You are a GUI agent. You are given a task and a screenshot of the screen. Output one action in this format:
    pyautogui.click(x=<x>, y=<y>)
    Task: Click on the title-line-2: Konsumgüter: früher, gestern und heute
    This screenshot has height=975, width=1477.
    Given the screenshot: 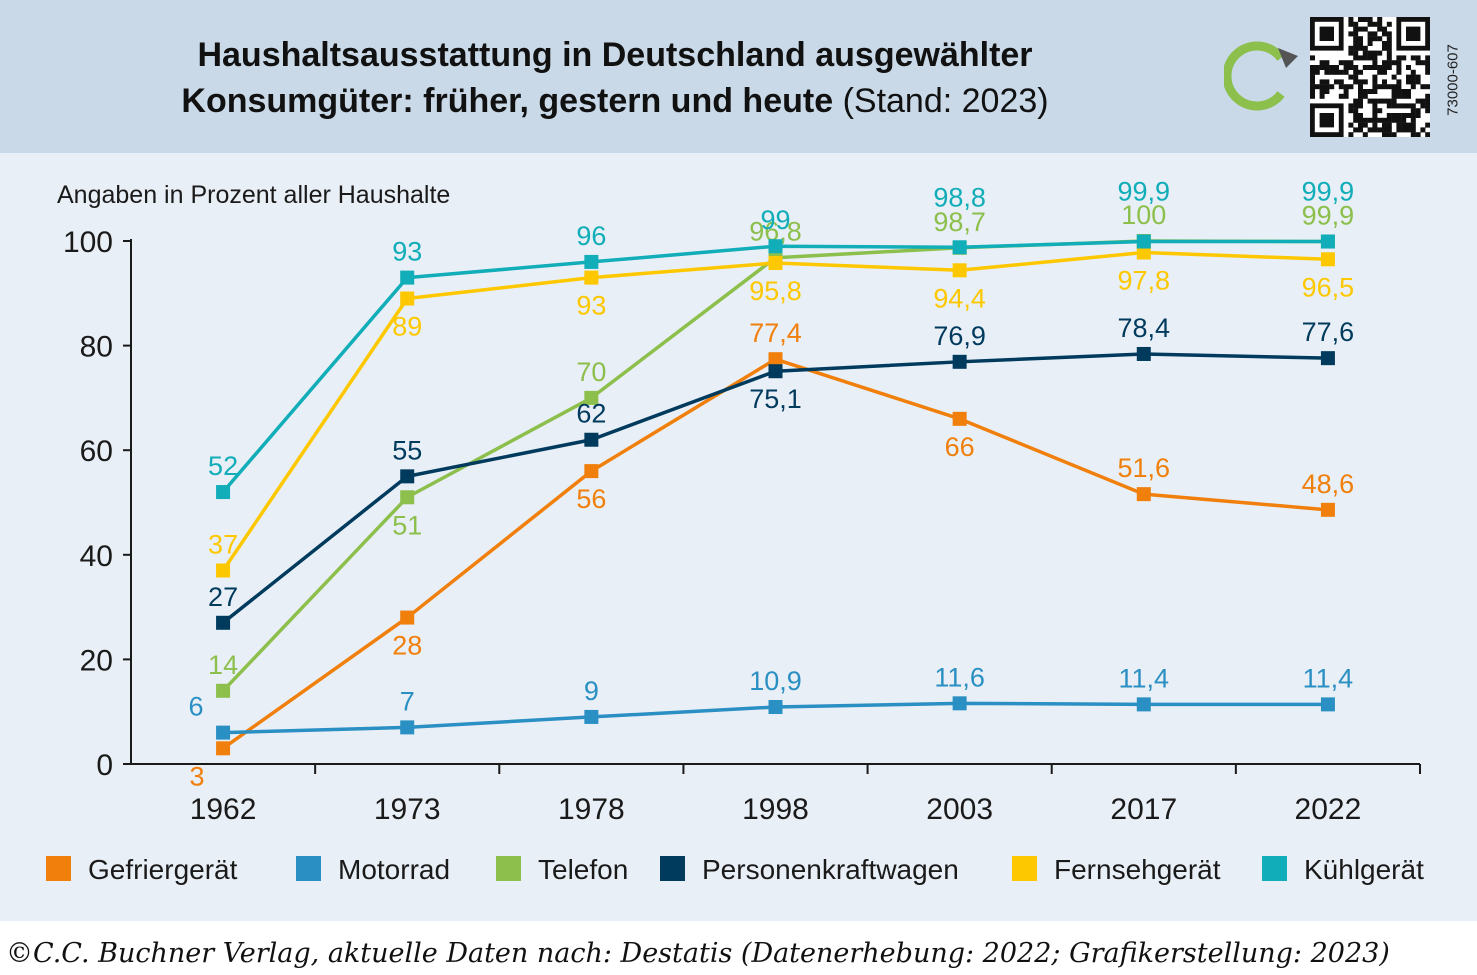 What is the action you would take?
    pyautogui.click(x=507, y=101)
    